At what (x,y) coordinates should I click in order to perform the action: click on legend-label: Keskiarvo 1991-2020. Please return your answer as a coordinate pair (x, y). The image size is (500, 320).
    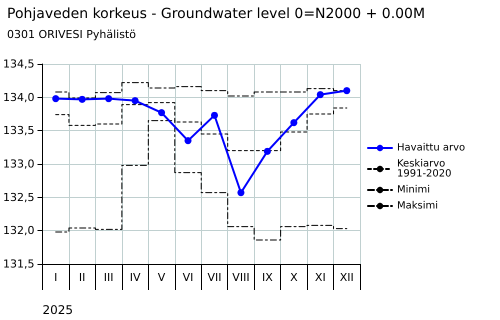
    Looking at the image, I should click on (424, 169).